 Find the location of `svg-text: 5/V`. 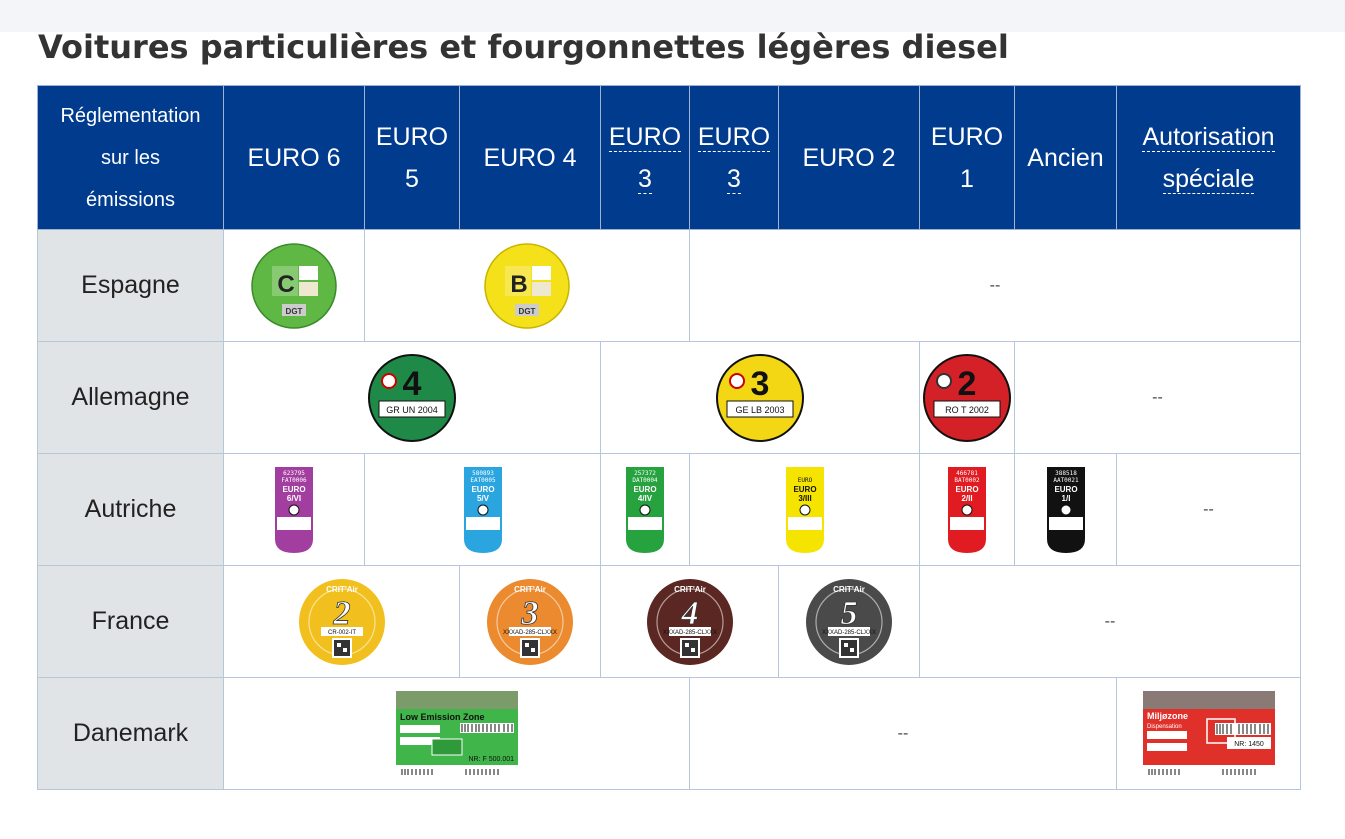

svg-text: 5/V is located at coordinates (482, 498).